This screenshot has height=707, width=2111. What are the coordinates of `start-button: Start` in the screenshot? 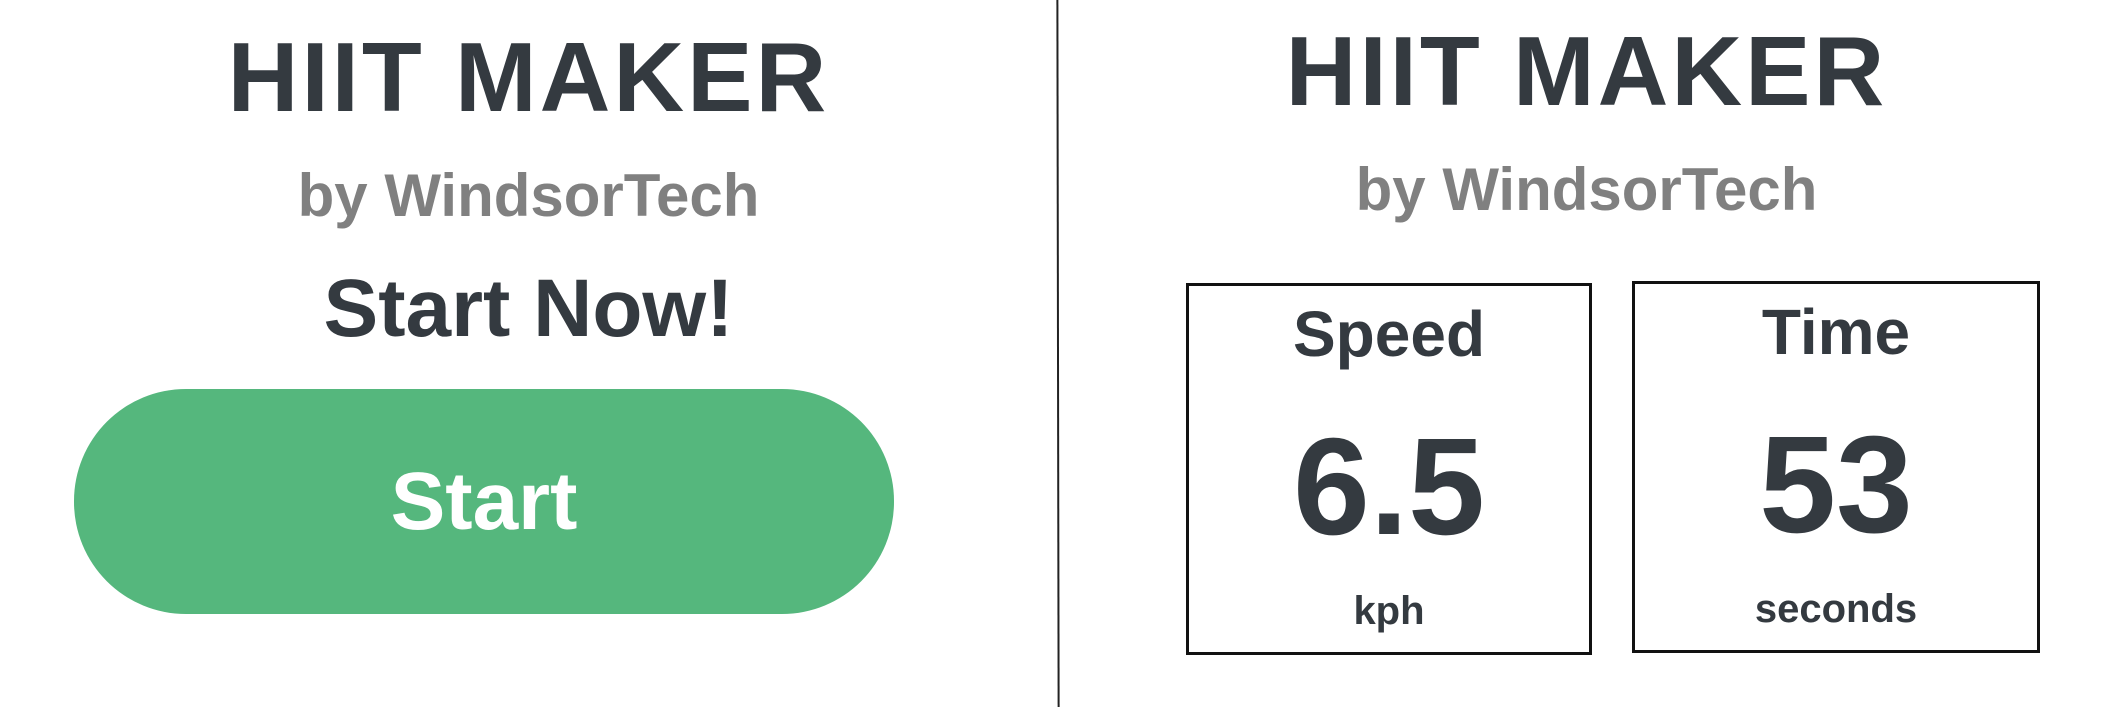 It's located at (484, 501).